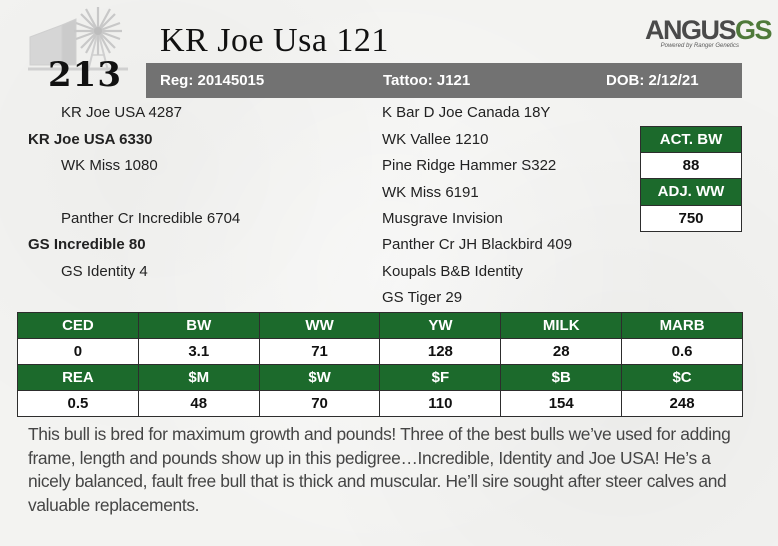 This screenshot has height=546, width=778. Describe the element at coordinates (104, 271) in the screenshot. I see `pedigree-dam-dam: GS Identity 4` at that location.